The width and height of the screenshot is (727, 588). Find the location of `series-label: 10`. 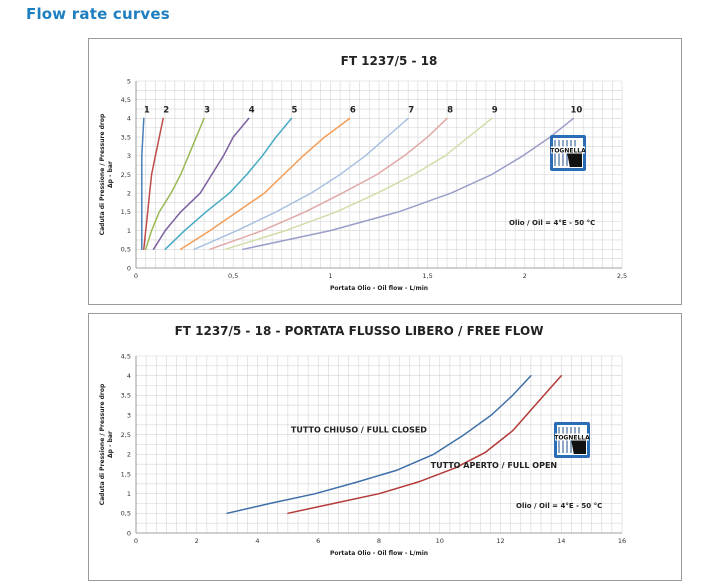

series-label: 10 is located at coordinates (576, 110).